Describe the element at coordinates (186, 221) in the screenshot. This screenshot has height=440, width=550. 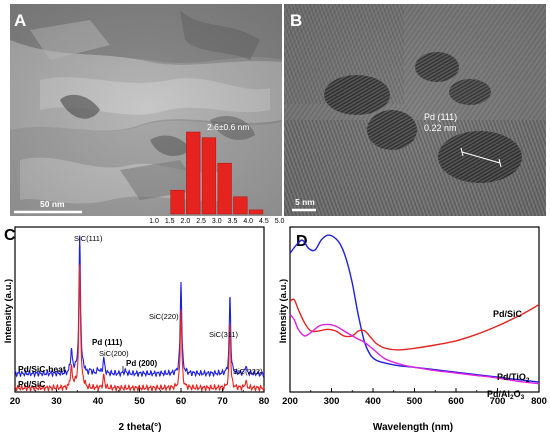
I see `histogram-tick-label: 2.0` at that location.